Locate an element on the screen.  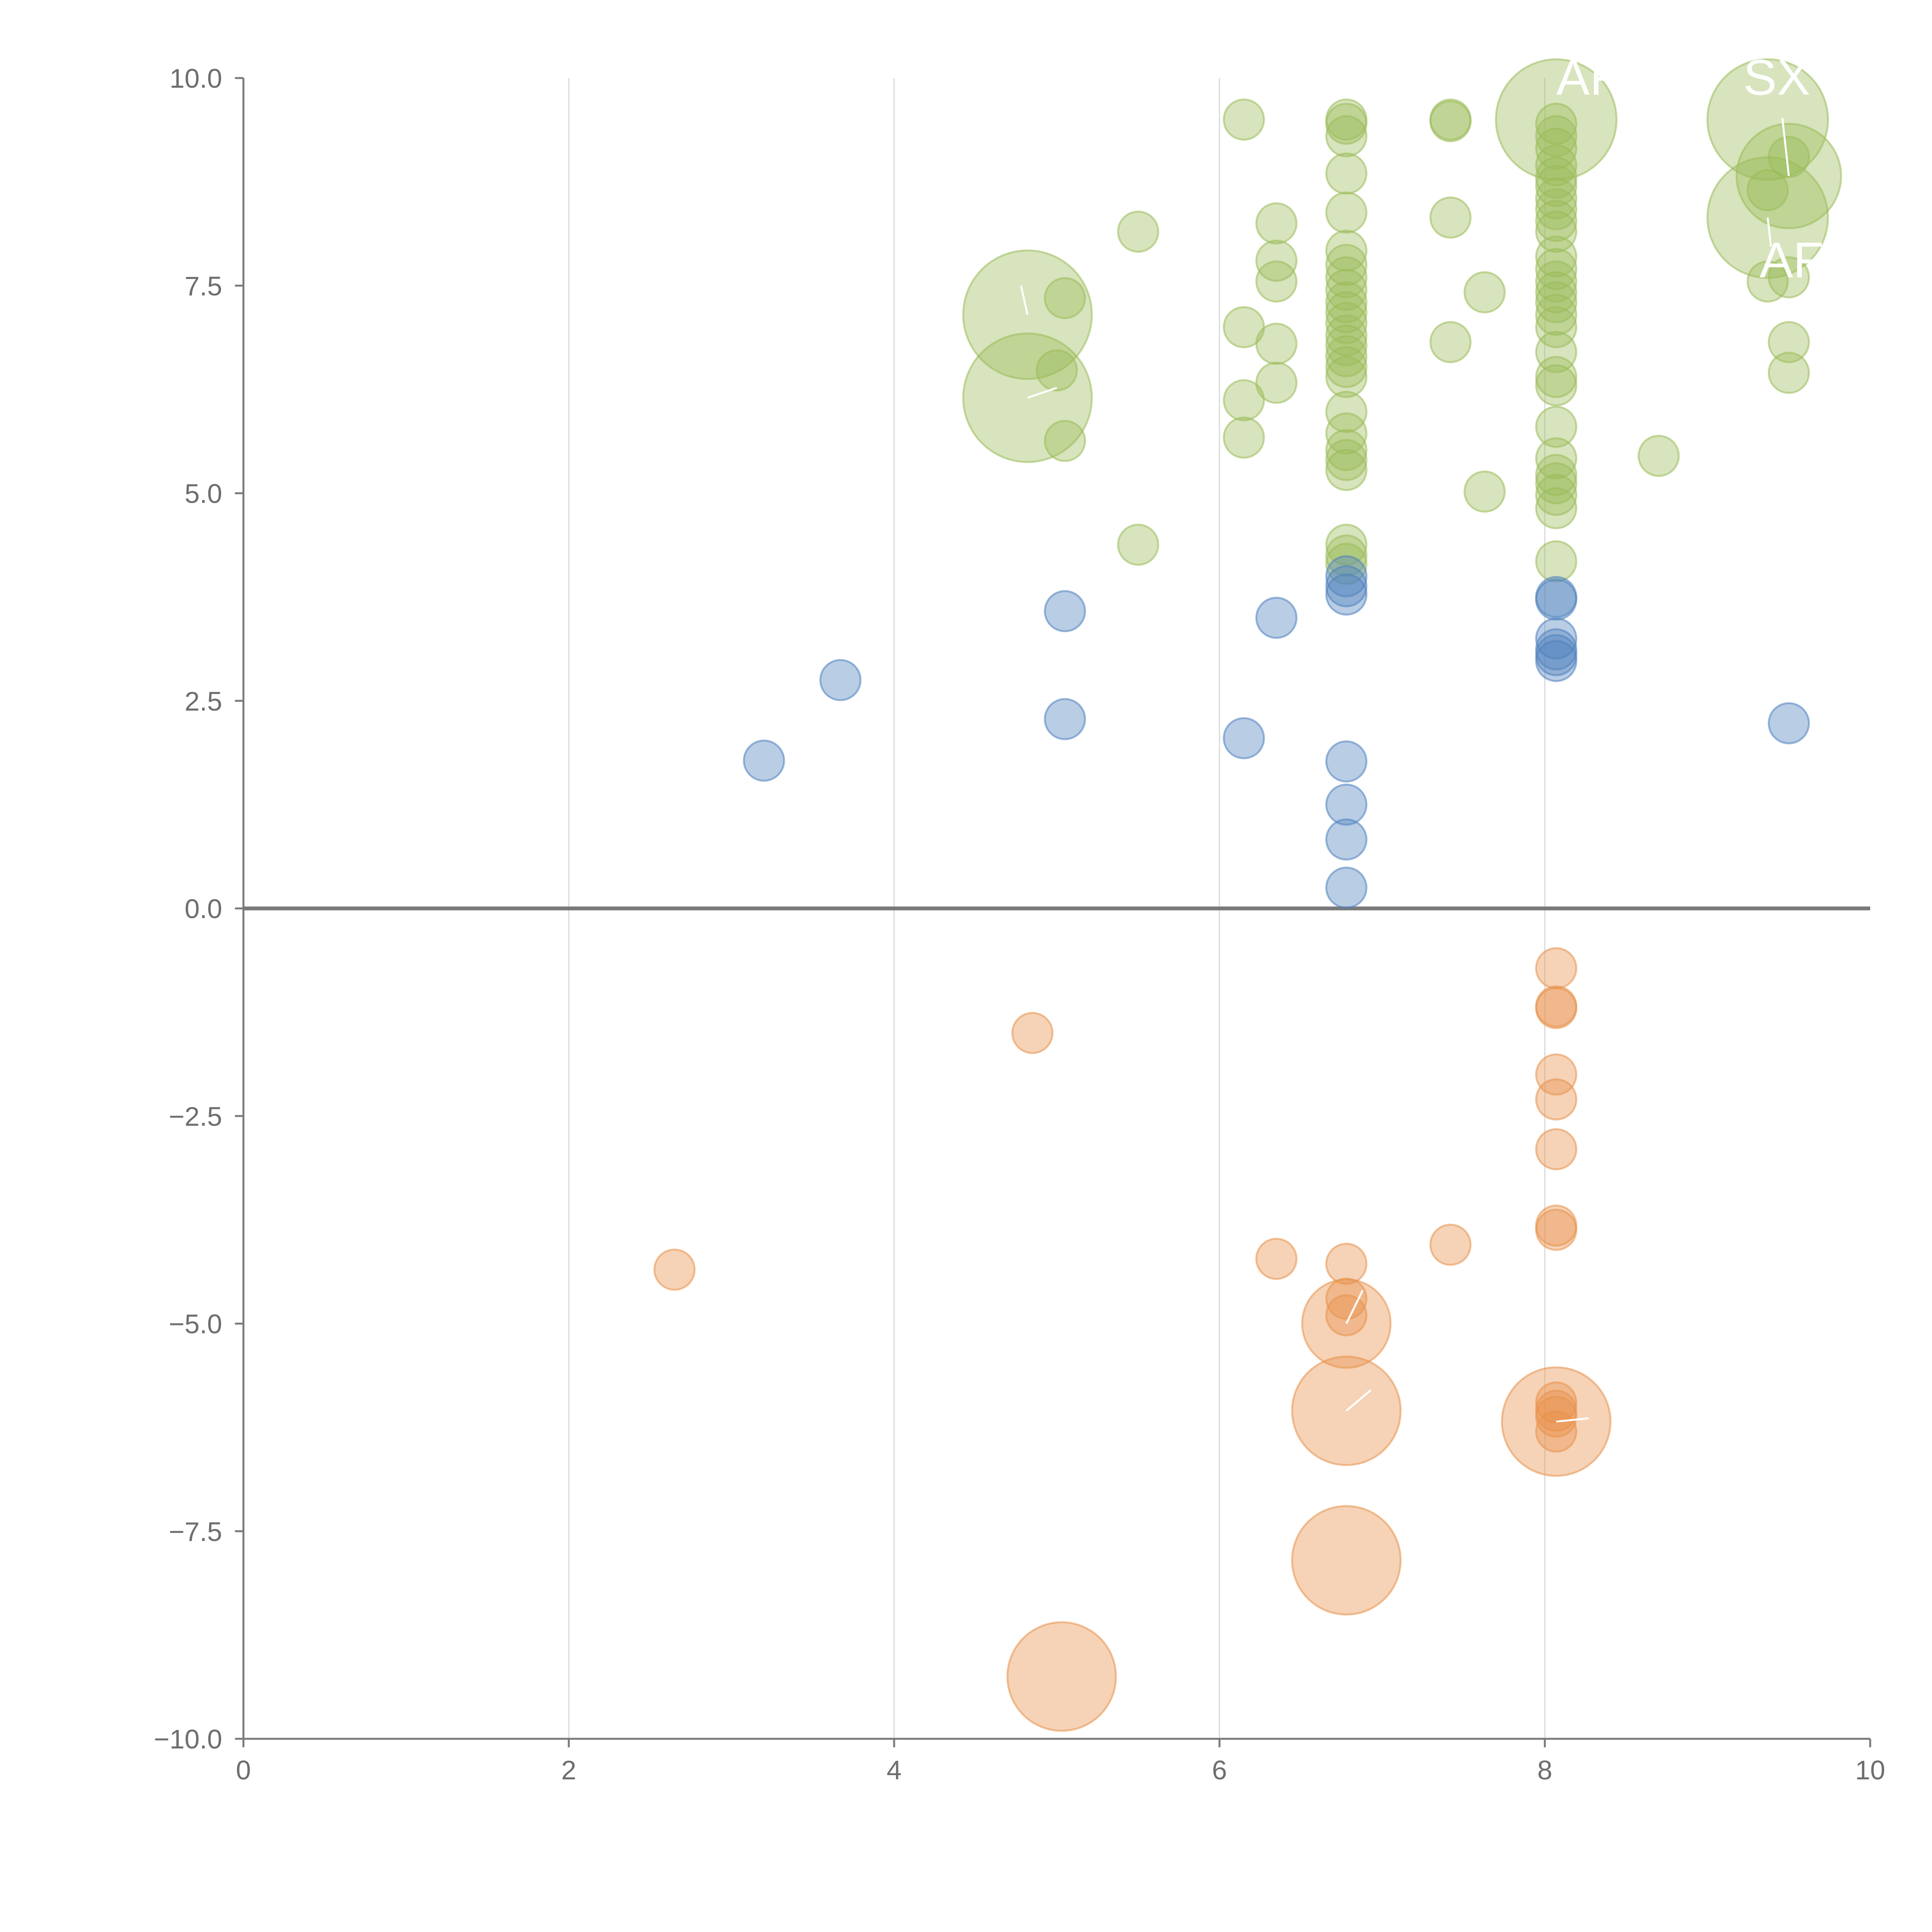
y-tick-label: 7.5 is located at coordinates (204, 286).